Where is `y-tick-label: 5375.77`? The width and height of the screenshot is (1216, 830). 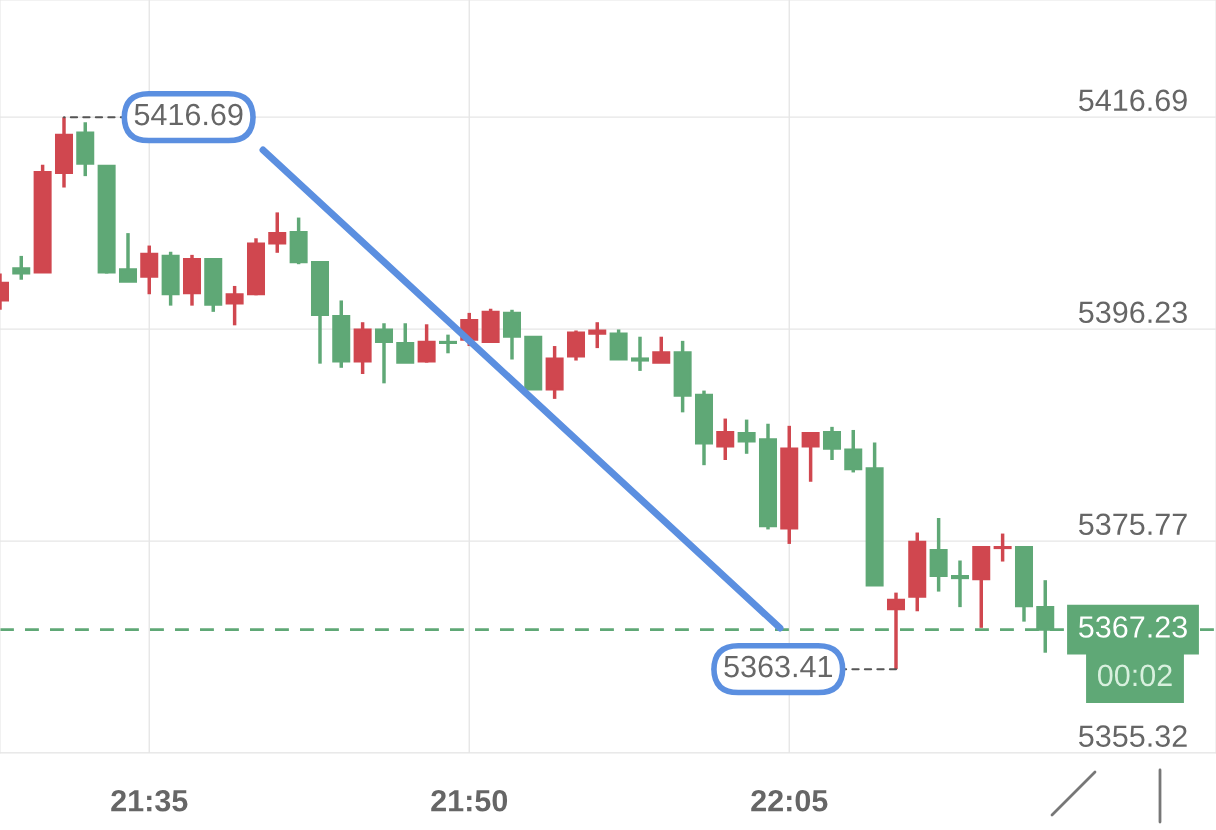 y-tick-label: 5375.77 is located at coordinates (1133, 524).